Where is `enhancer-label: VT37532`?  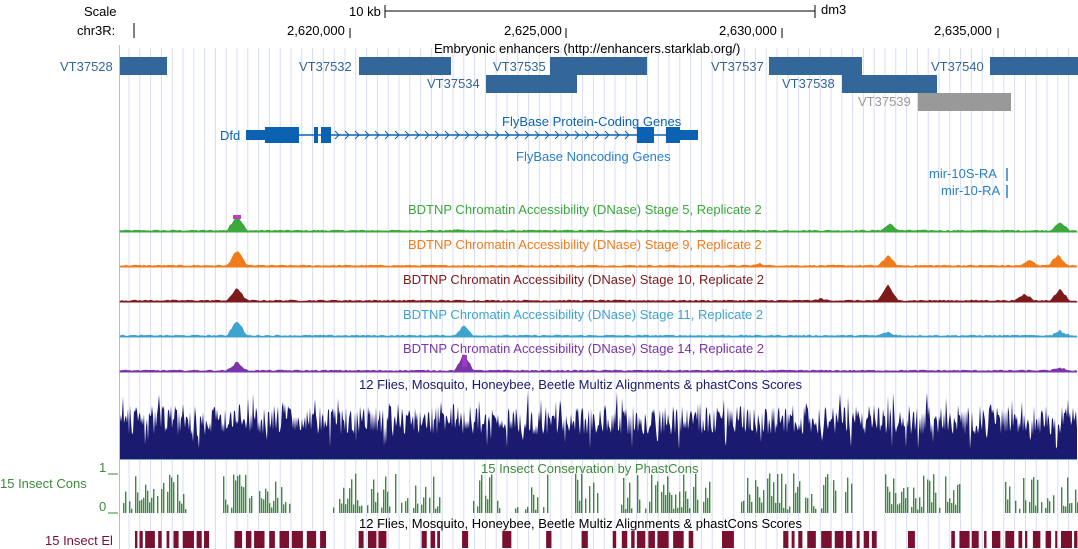 enhancer-label: VT37532 is located at coordinates (325, 66).